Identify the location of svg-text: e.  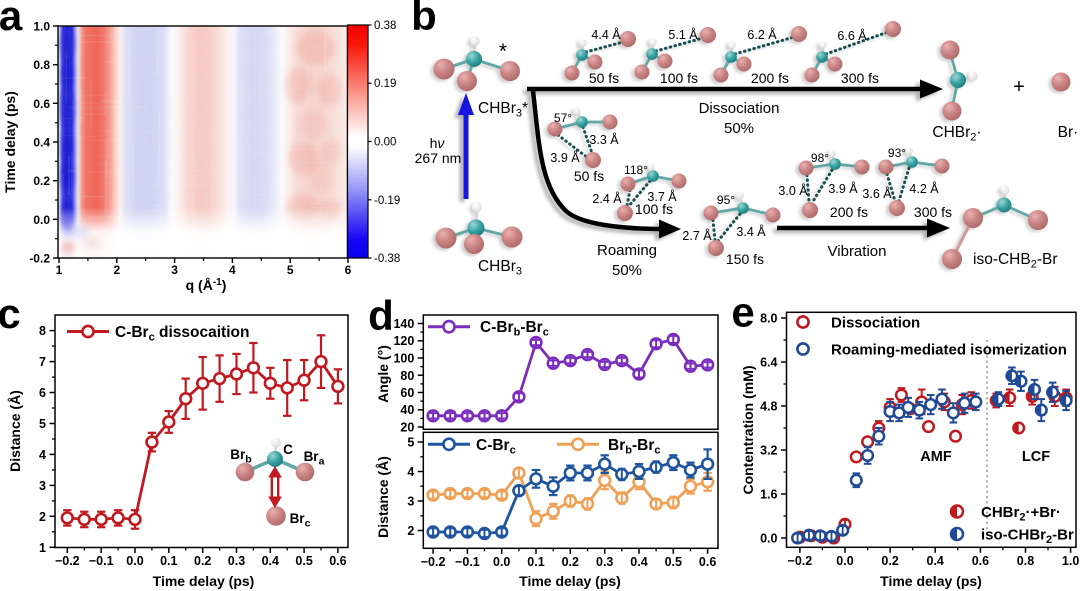
(742, 312).